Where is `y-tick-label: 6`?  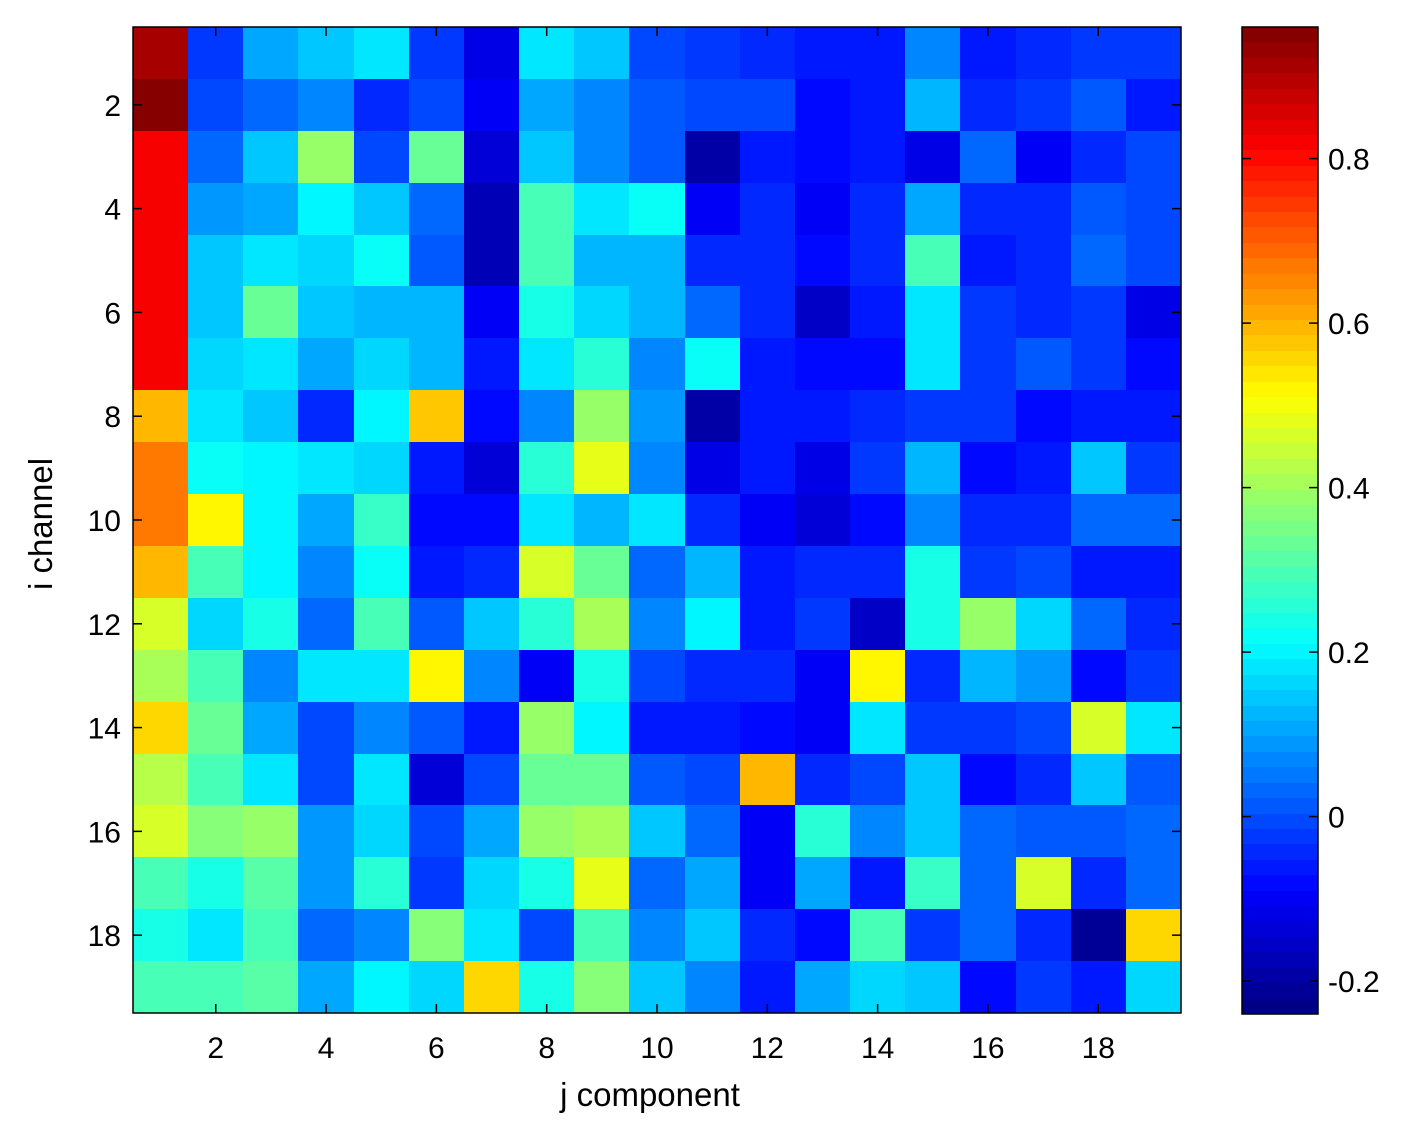 y-tick-label: 6 is located at coordinates (112, 313).